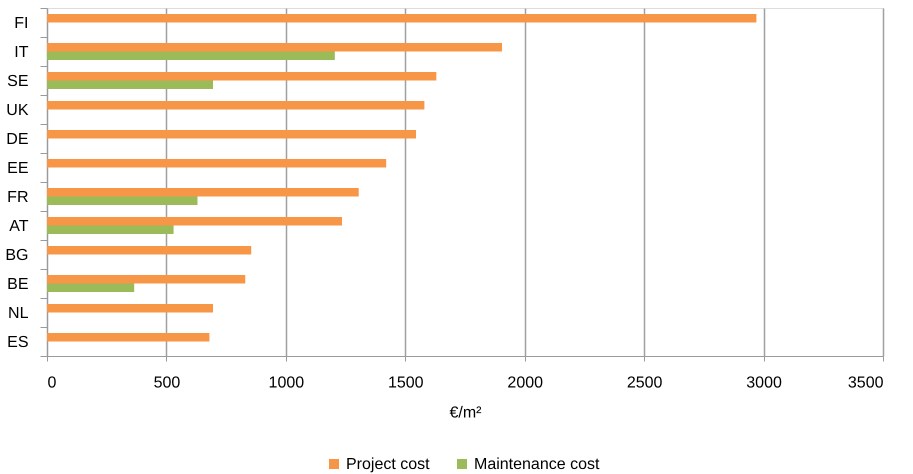  What do you see at coordinates (764, 383) in the screenshot?
I see `x-tick-label: 3000` at bounding box center [764, 383].